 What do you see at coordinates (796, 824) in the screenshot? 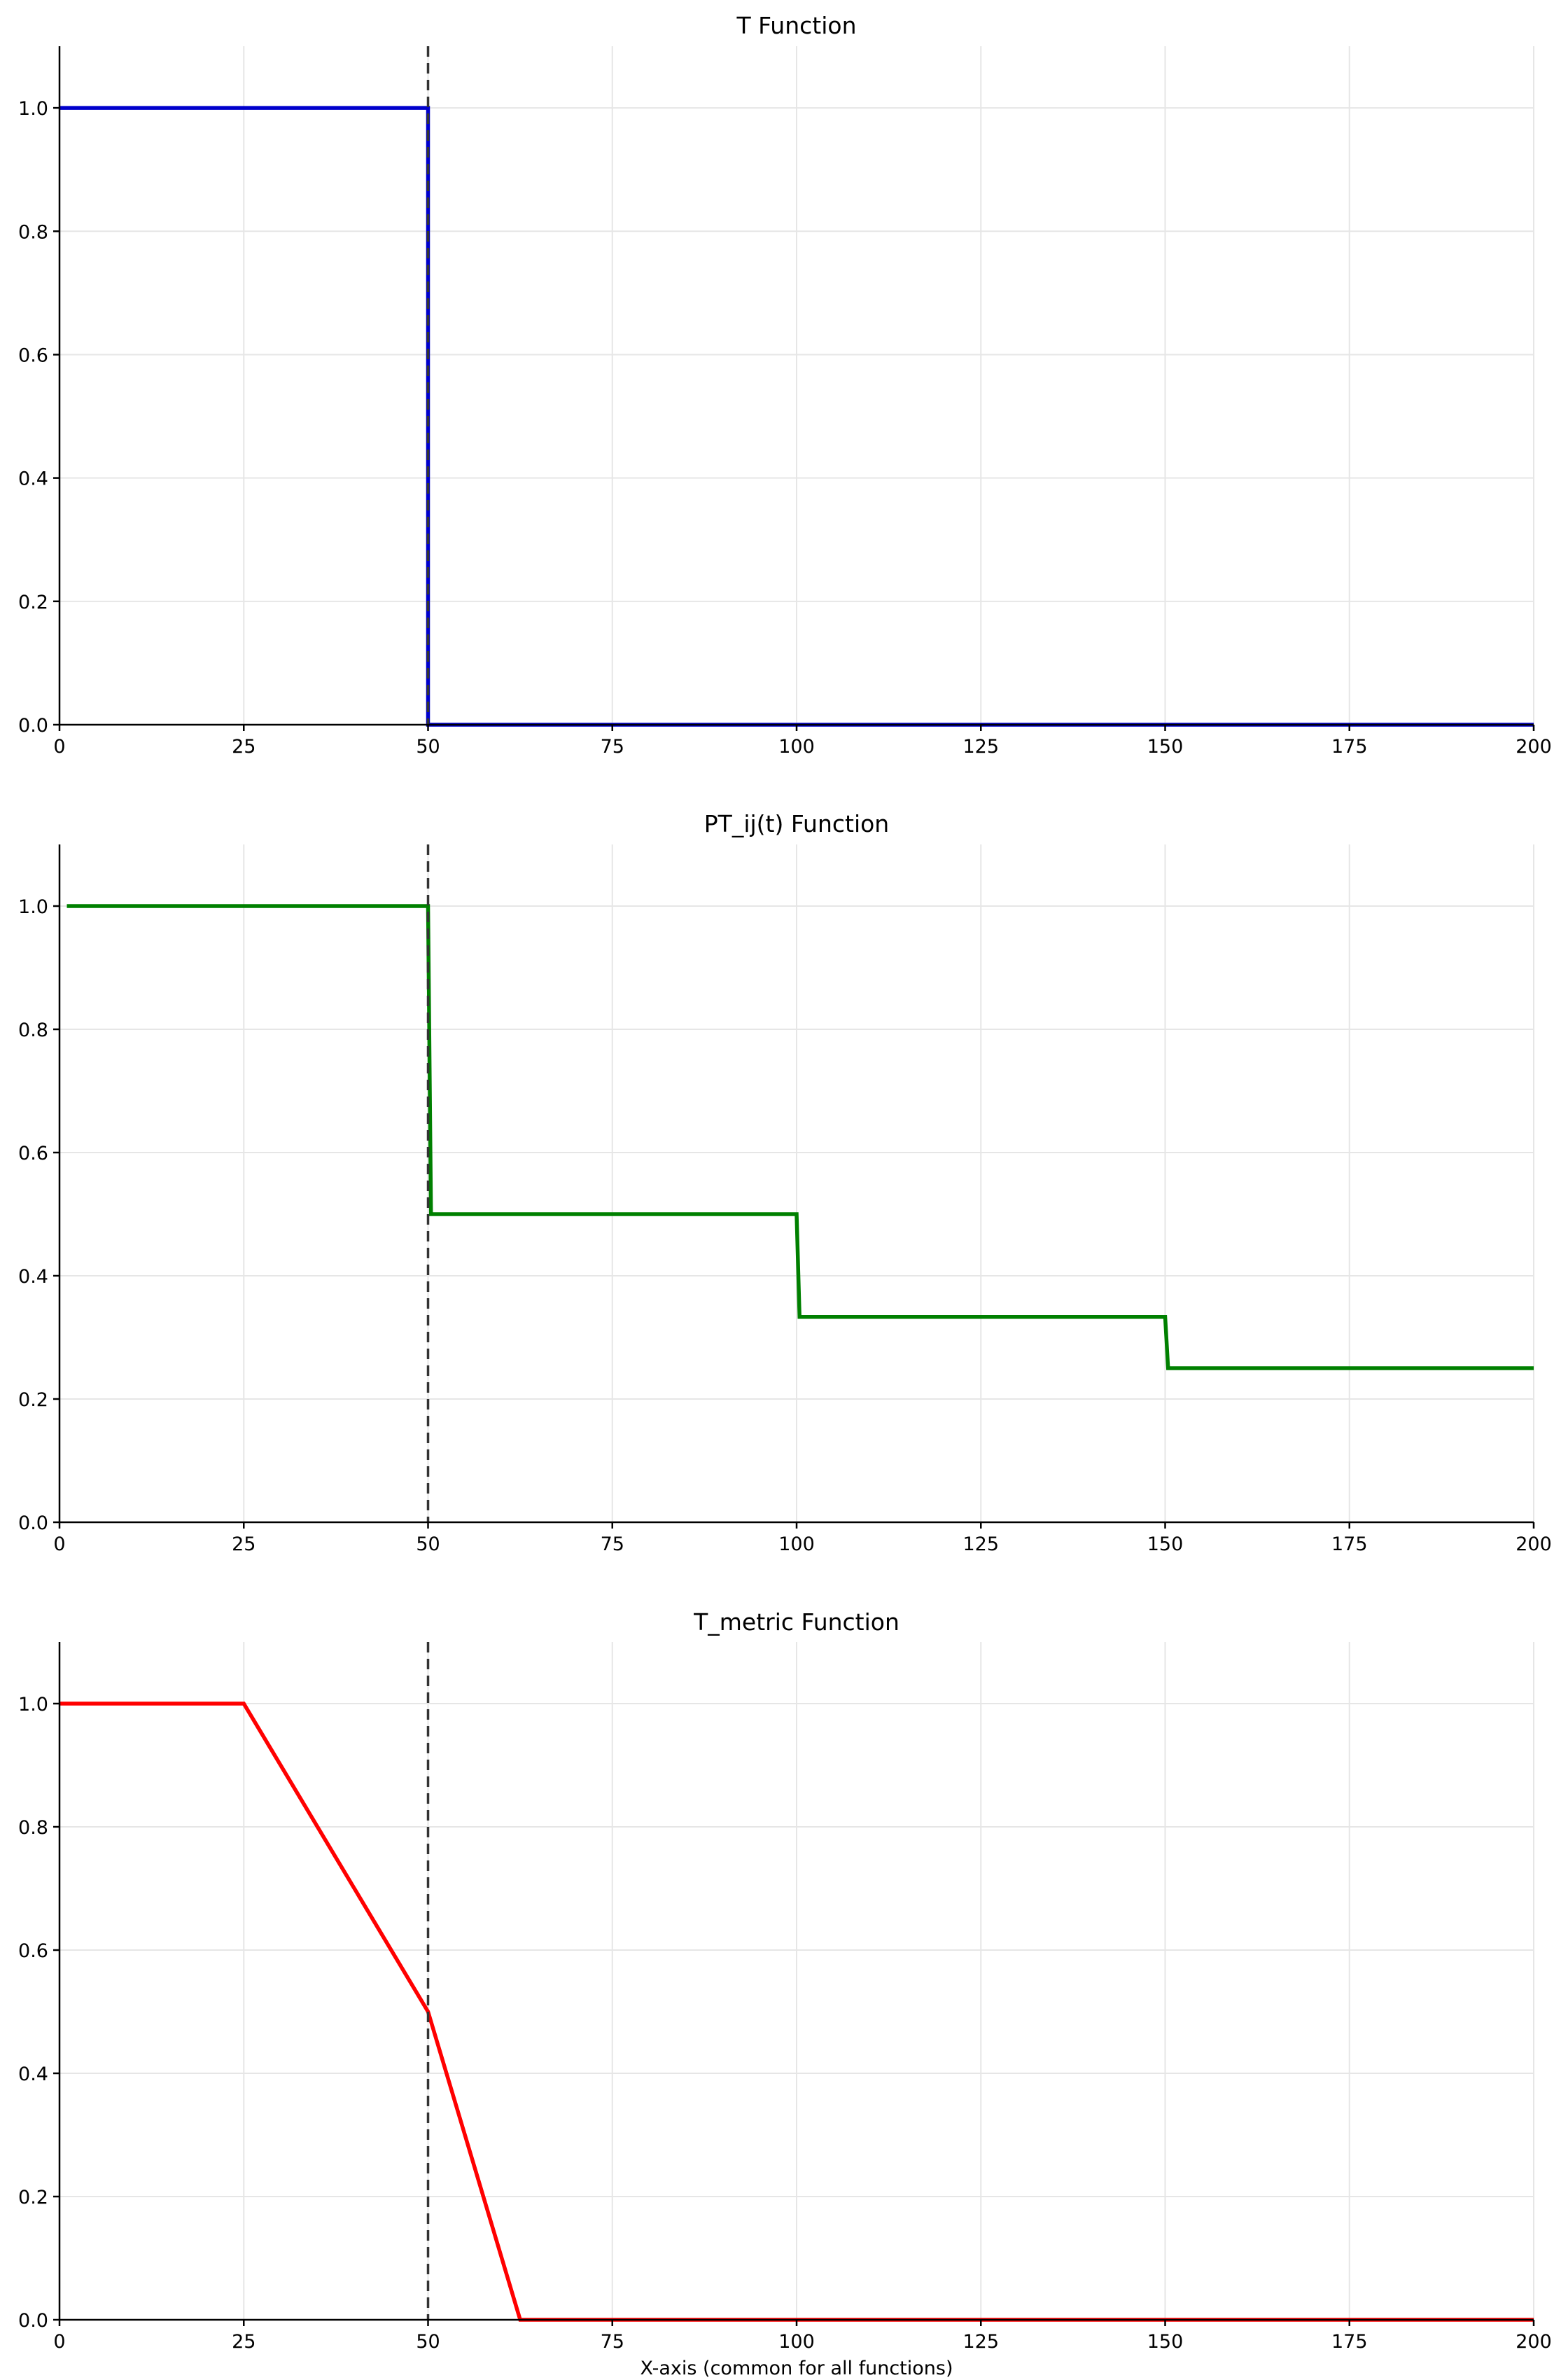
I see `chart-title: PT_ij(t) Function` at bounding box center [796, 824].